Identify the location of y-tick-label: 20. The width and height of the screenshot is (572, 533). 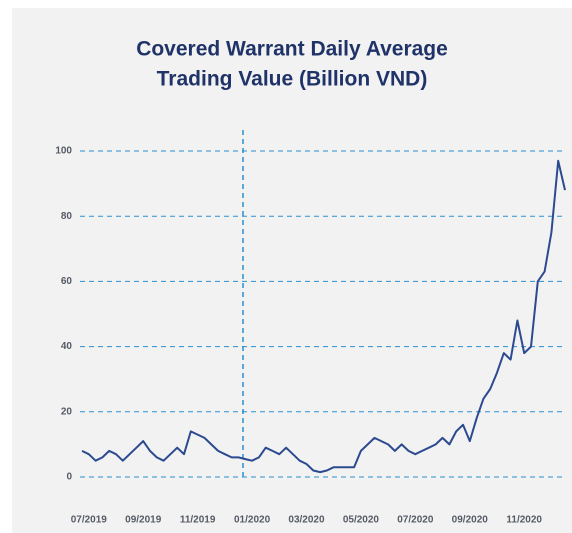
(67, 411).